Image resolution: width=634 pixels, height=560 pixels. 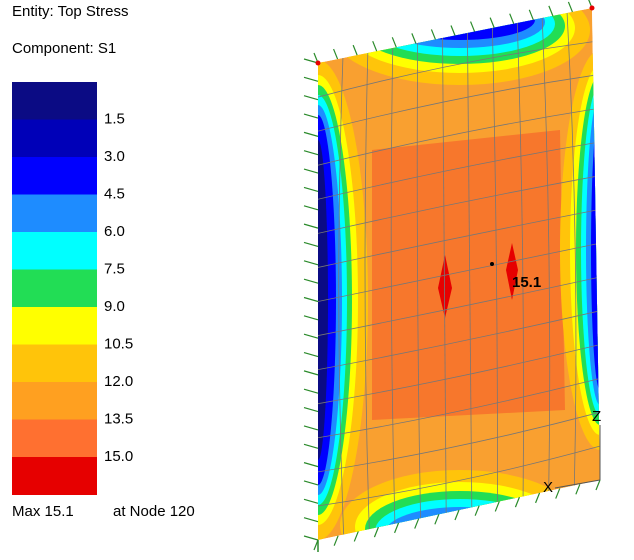 I want to click on axis-x-label: X, so click(x=548, y=487).